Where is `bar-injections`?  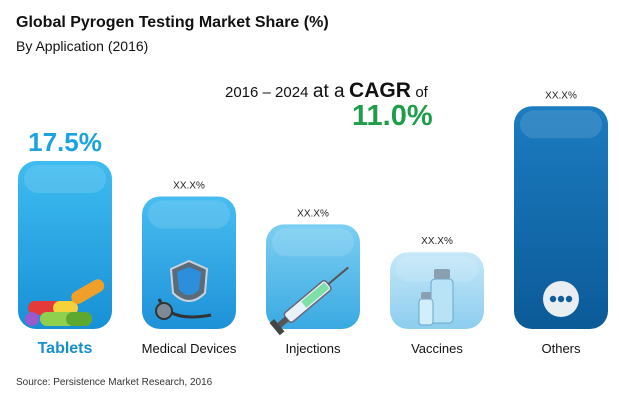 bar-injections is located at coordinates (313, 276).